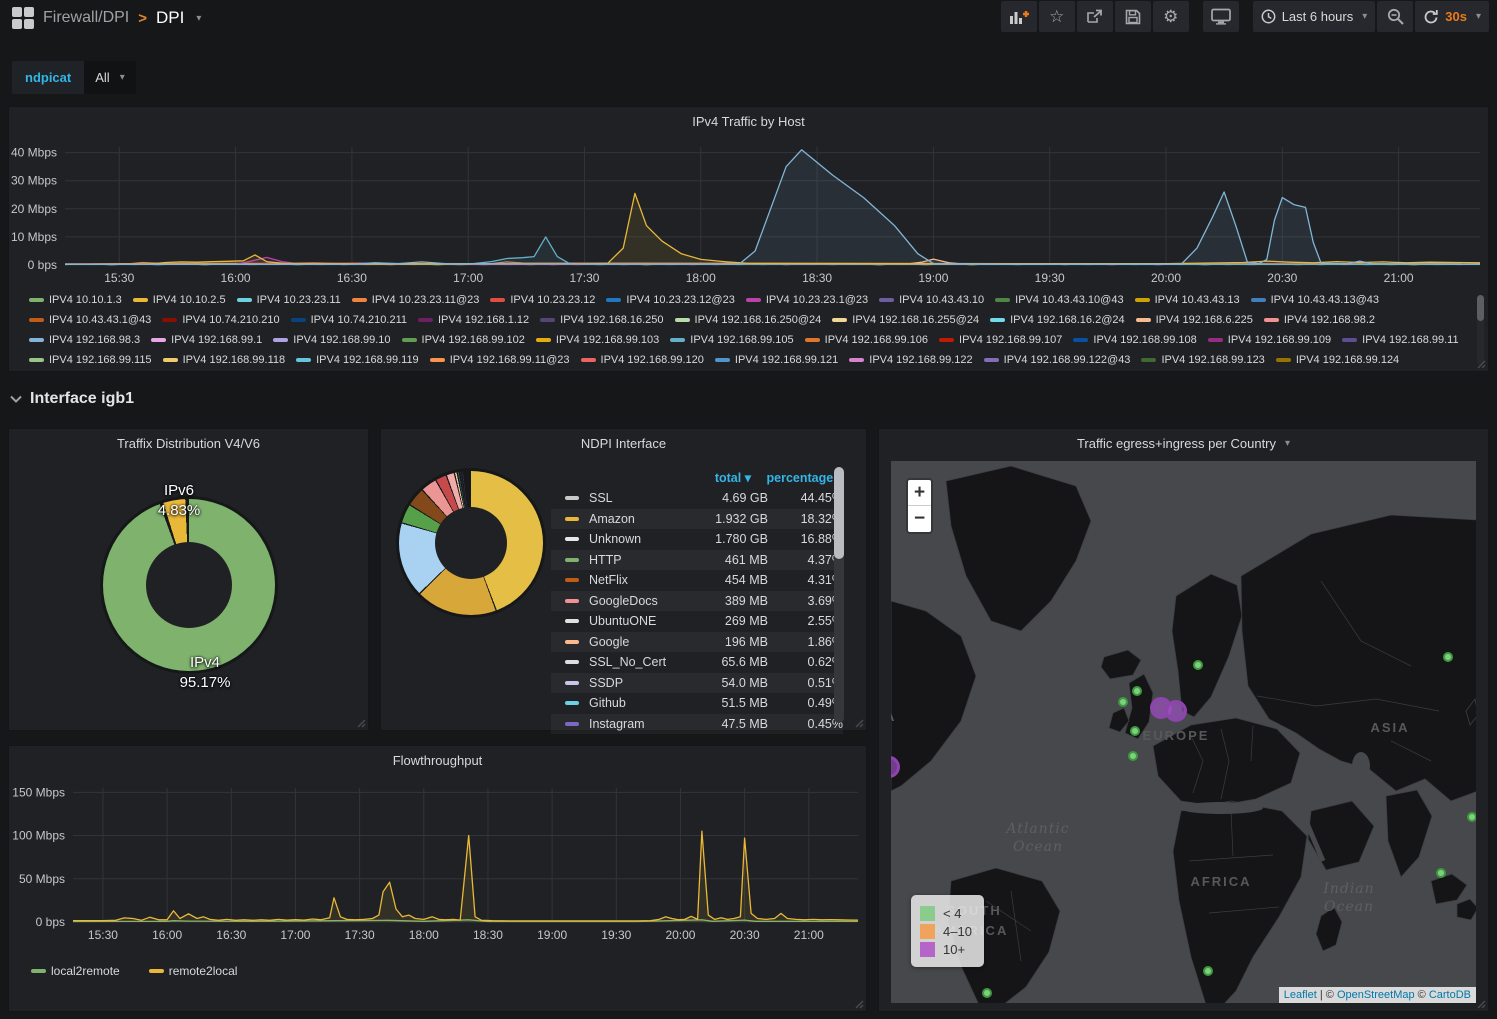 Image resolution: width=1497 pixels, height=1019 pixels. What do you see at coordinates (288, 300) in the screenshot?
I see `legend-item: IPV4 10.23.23.11` at bounding box center [288, 300].